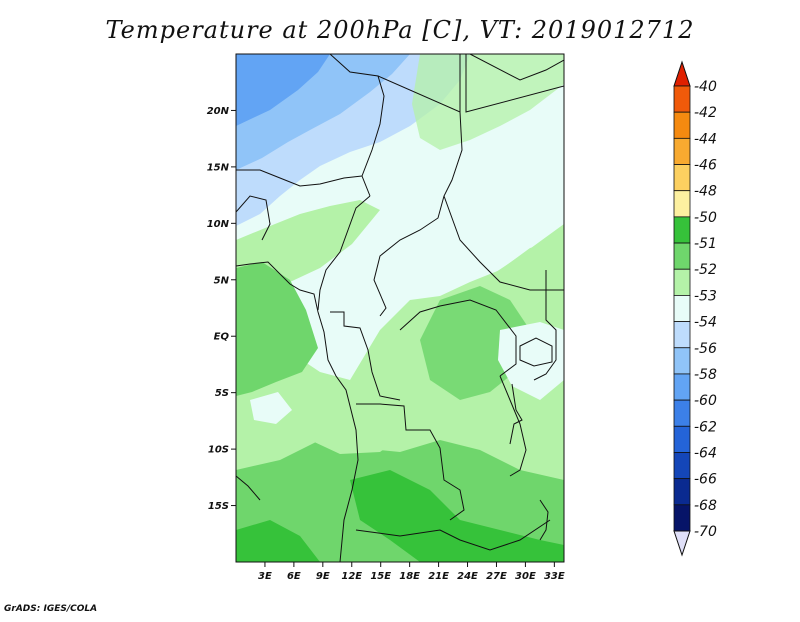 Image resolution: width=800 pixels, height=622 pixels. I want to click on colorbar-label: -46, so click(705, 166).